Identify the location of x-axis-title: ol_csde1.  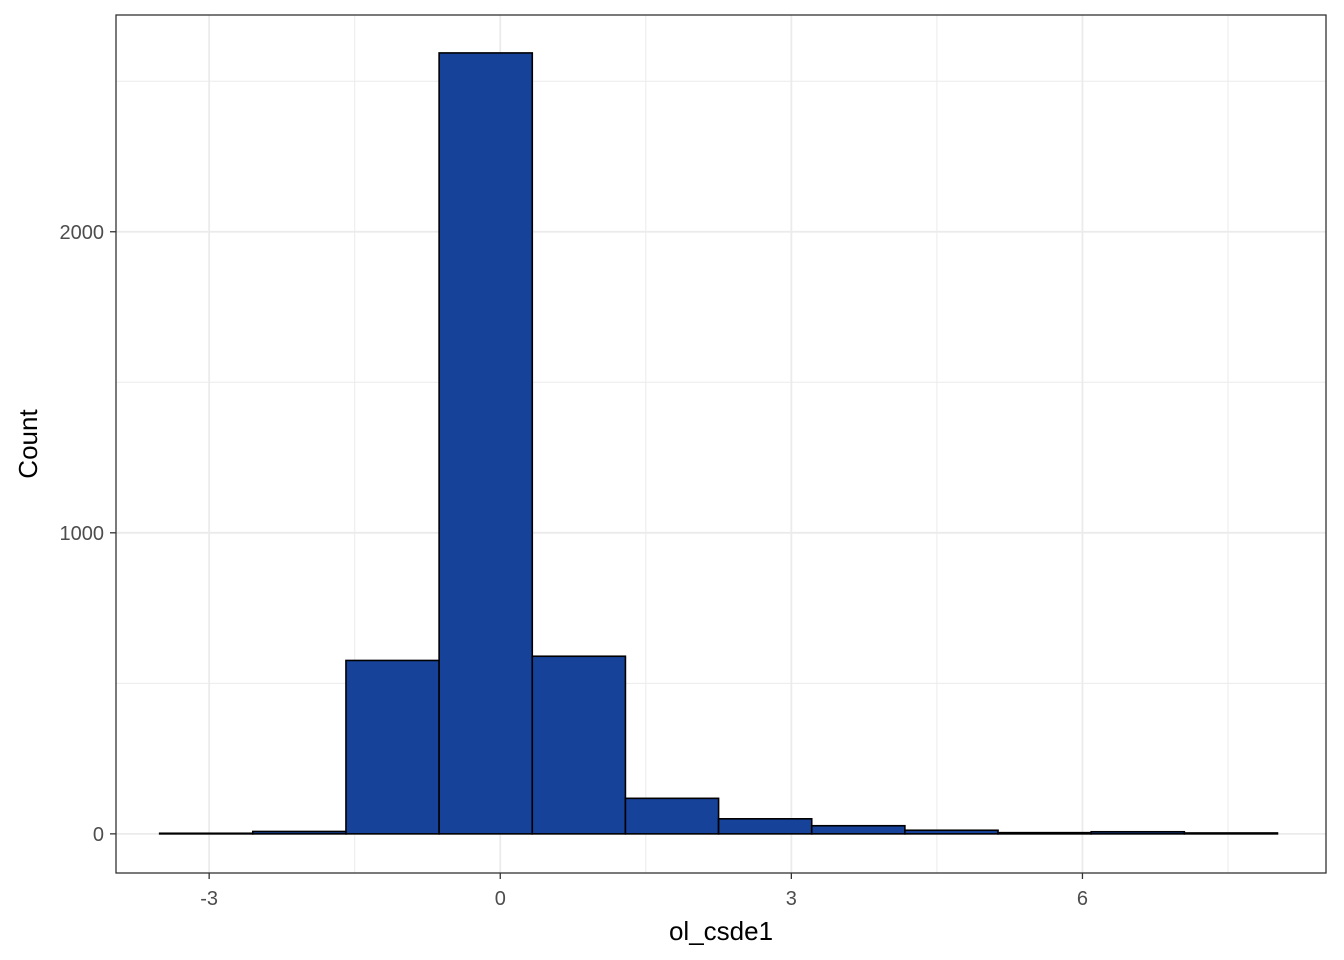
(721, 931).